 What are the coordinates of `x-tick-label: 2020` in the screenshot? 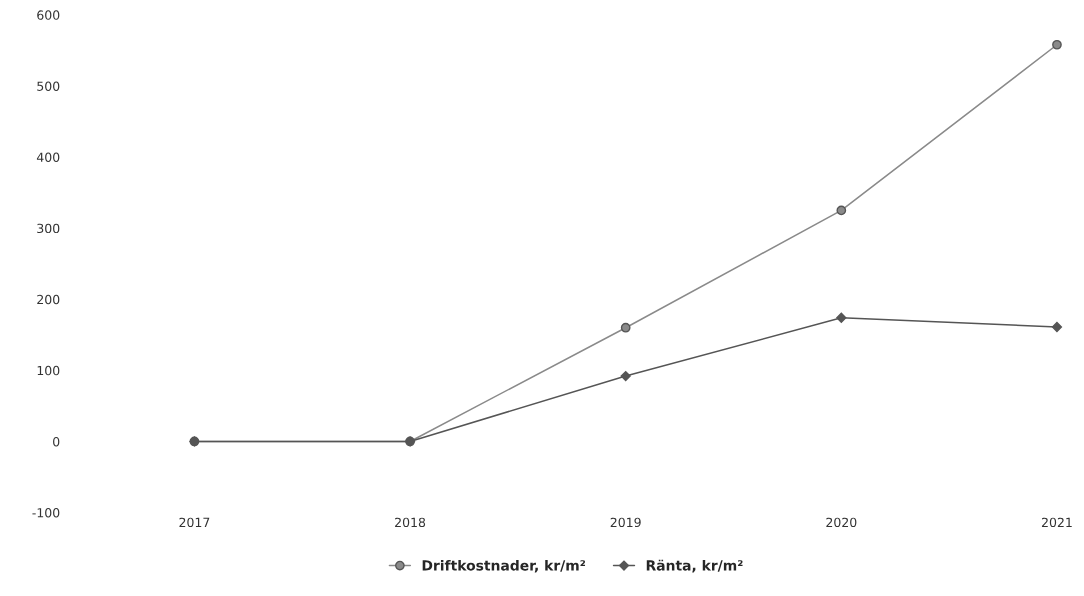 It's located at (841, 522).